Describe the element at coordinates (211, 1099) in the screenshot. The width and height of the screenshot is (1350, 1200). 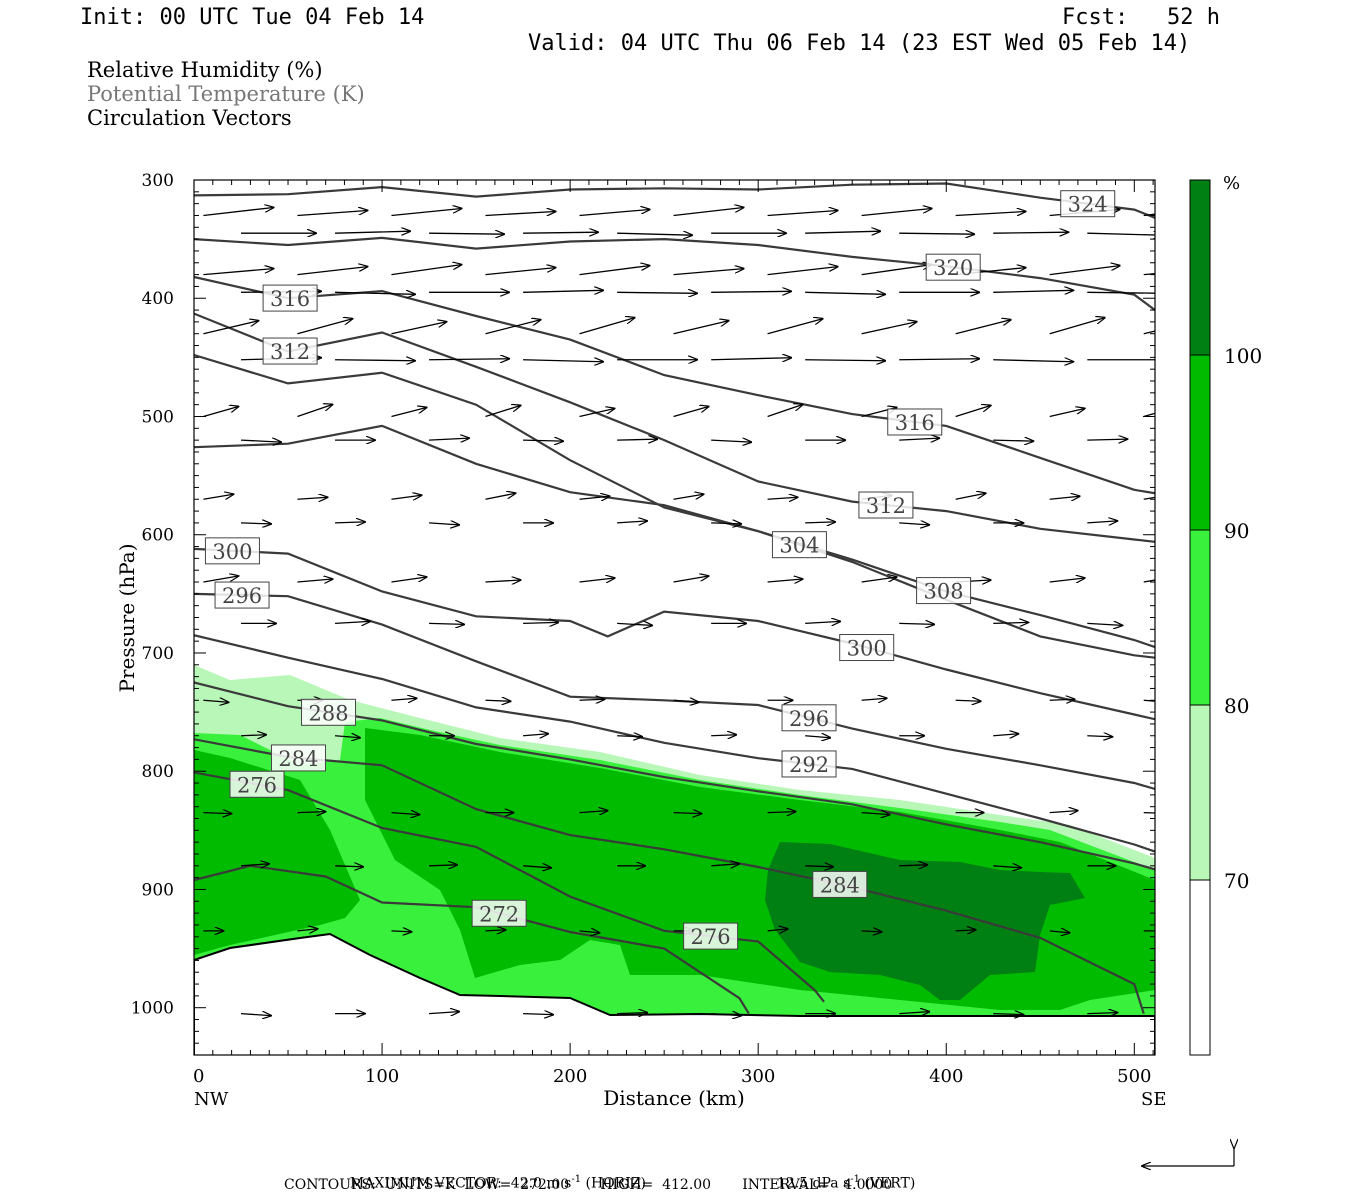
I see `nw-label: NW` at that location.